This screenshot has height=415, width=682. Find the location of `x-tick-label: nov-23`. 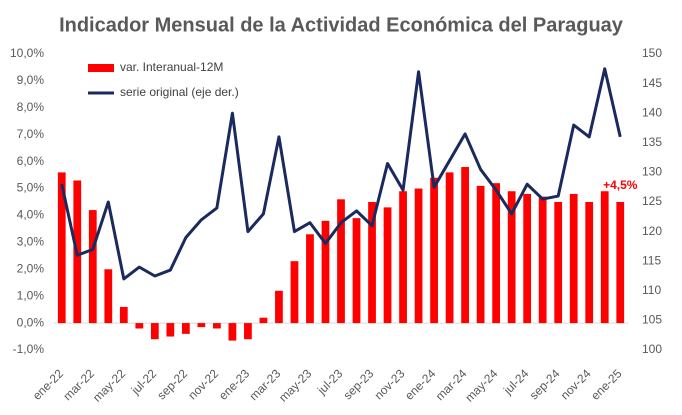

x-tick-label: nov-23 is located at coordinates (390, 384).